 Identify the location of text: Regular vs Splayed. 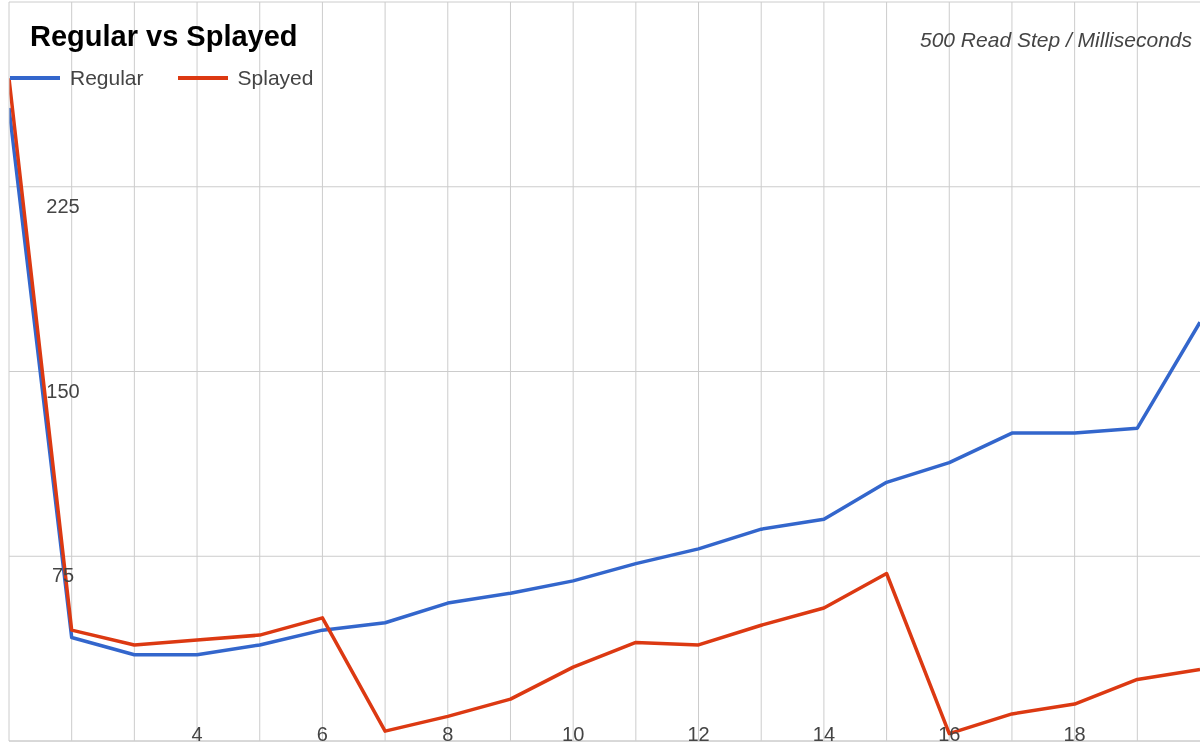
(164, 36).